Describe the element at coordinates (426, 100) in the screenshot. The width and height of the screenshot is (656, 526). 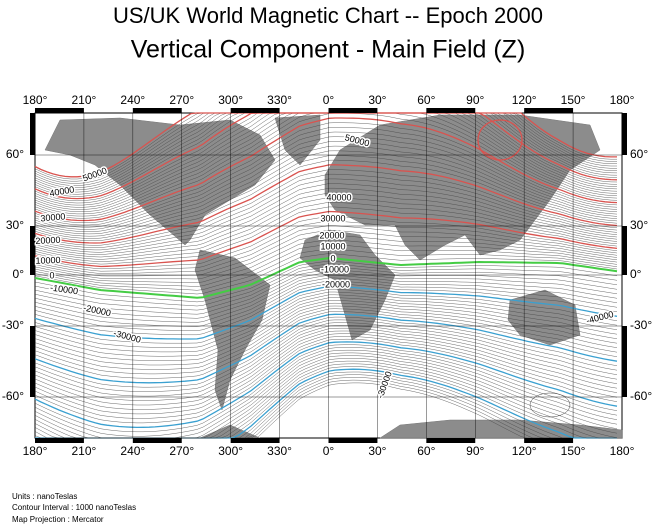
I see `longitude-label: 60°` at that location.